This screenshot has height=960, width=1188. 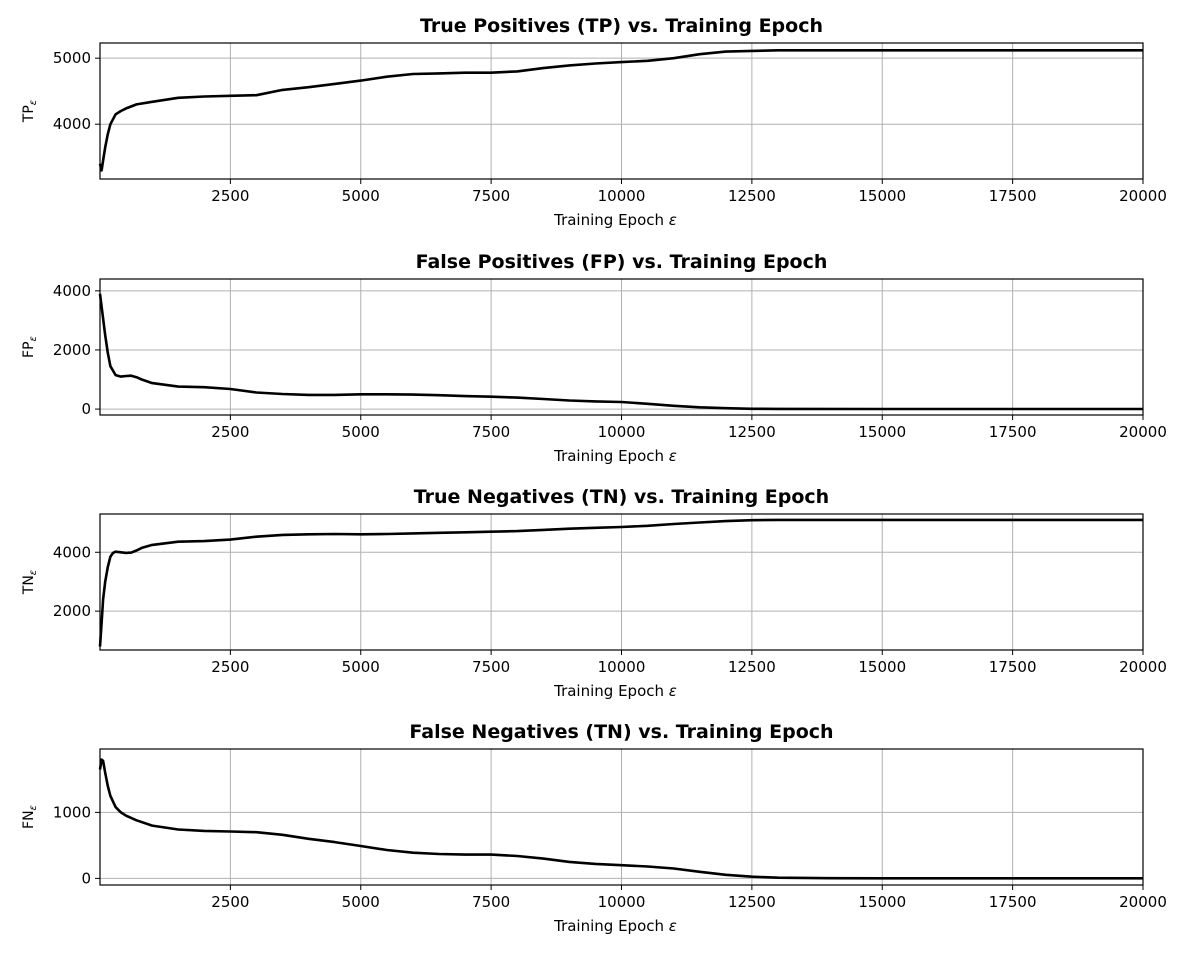 I want to click on subplot-title: False Positives (FP) vs. Training Epoch, so click(x=622, y=262).